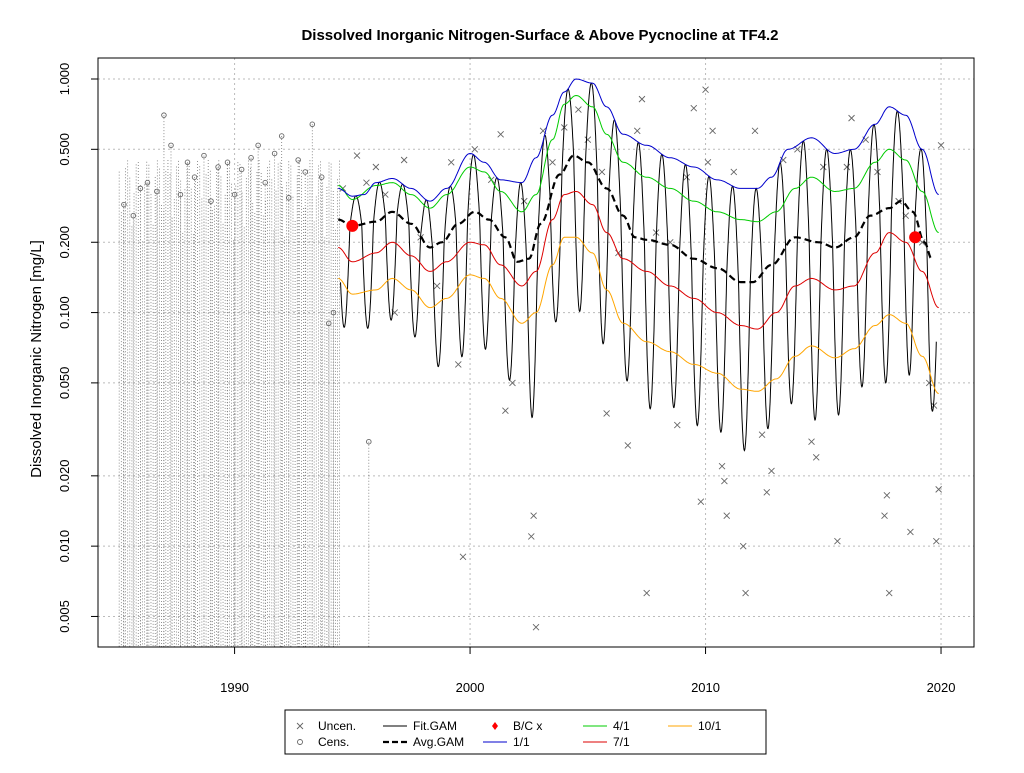 The width and height of the screenshot is (1024, 773). Describe the element at coordinates (527, 726) in the screenshot. I see `legend-label: B/C x` at that location.